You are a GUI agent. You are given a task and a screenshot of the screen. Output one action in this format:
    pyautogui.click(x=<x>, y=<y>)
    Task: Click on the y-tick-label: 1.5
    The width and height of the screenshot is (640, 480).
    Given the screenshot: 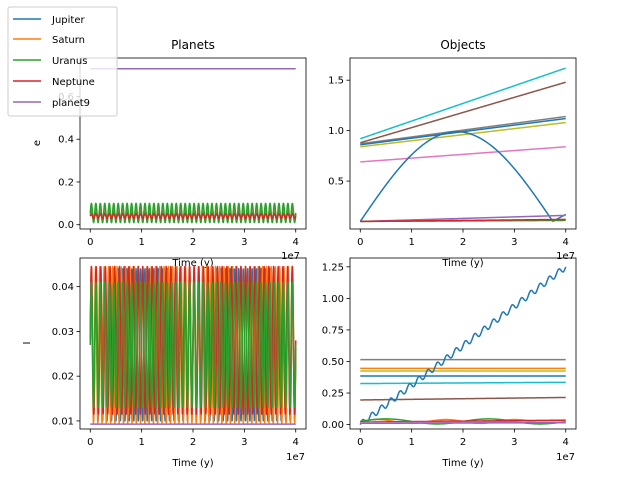 What is the action you would take?
    pyautogui.click(x=336, y=81)
    